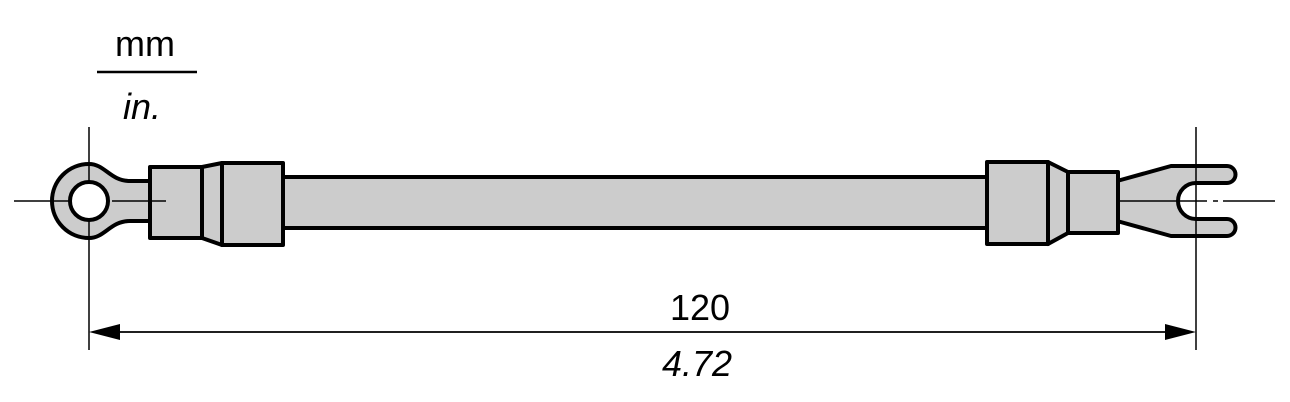  I want to click on unit-in: in., so click(142, 106).